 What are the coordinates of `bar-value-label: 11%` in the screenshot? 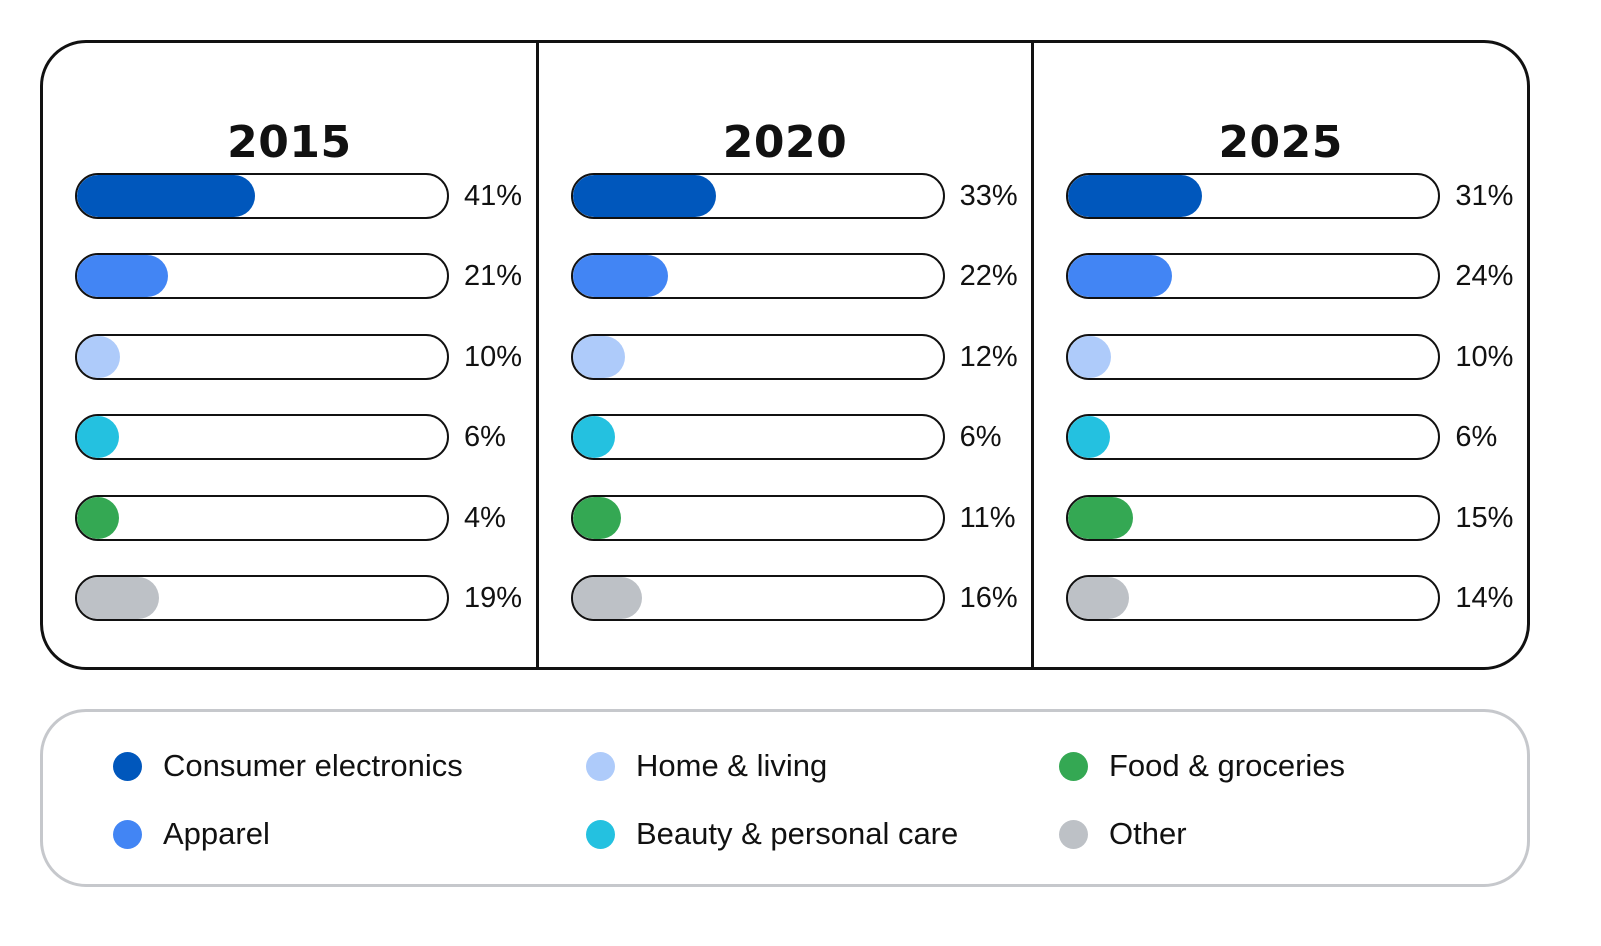 It's located at (987, 518).